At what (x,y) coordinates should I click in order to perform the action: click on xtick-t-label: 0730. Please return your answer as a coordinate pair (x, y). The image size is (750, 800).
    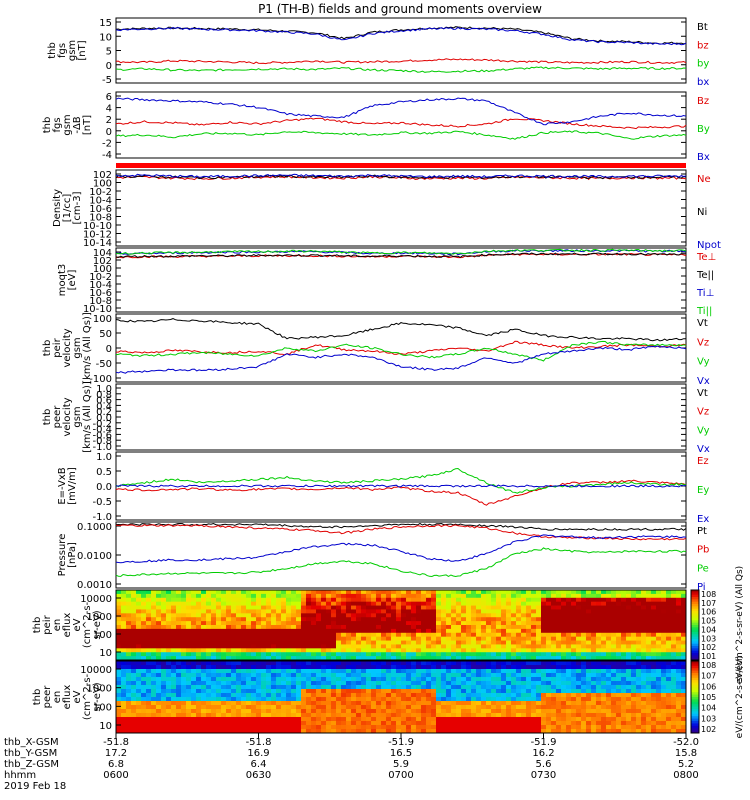
    Looking at the image, I should click on (543, 775).